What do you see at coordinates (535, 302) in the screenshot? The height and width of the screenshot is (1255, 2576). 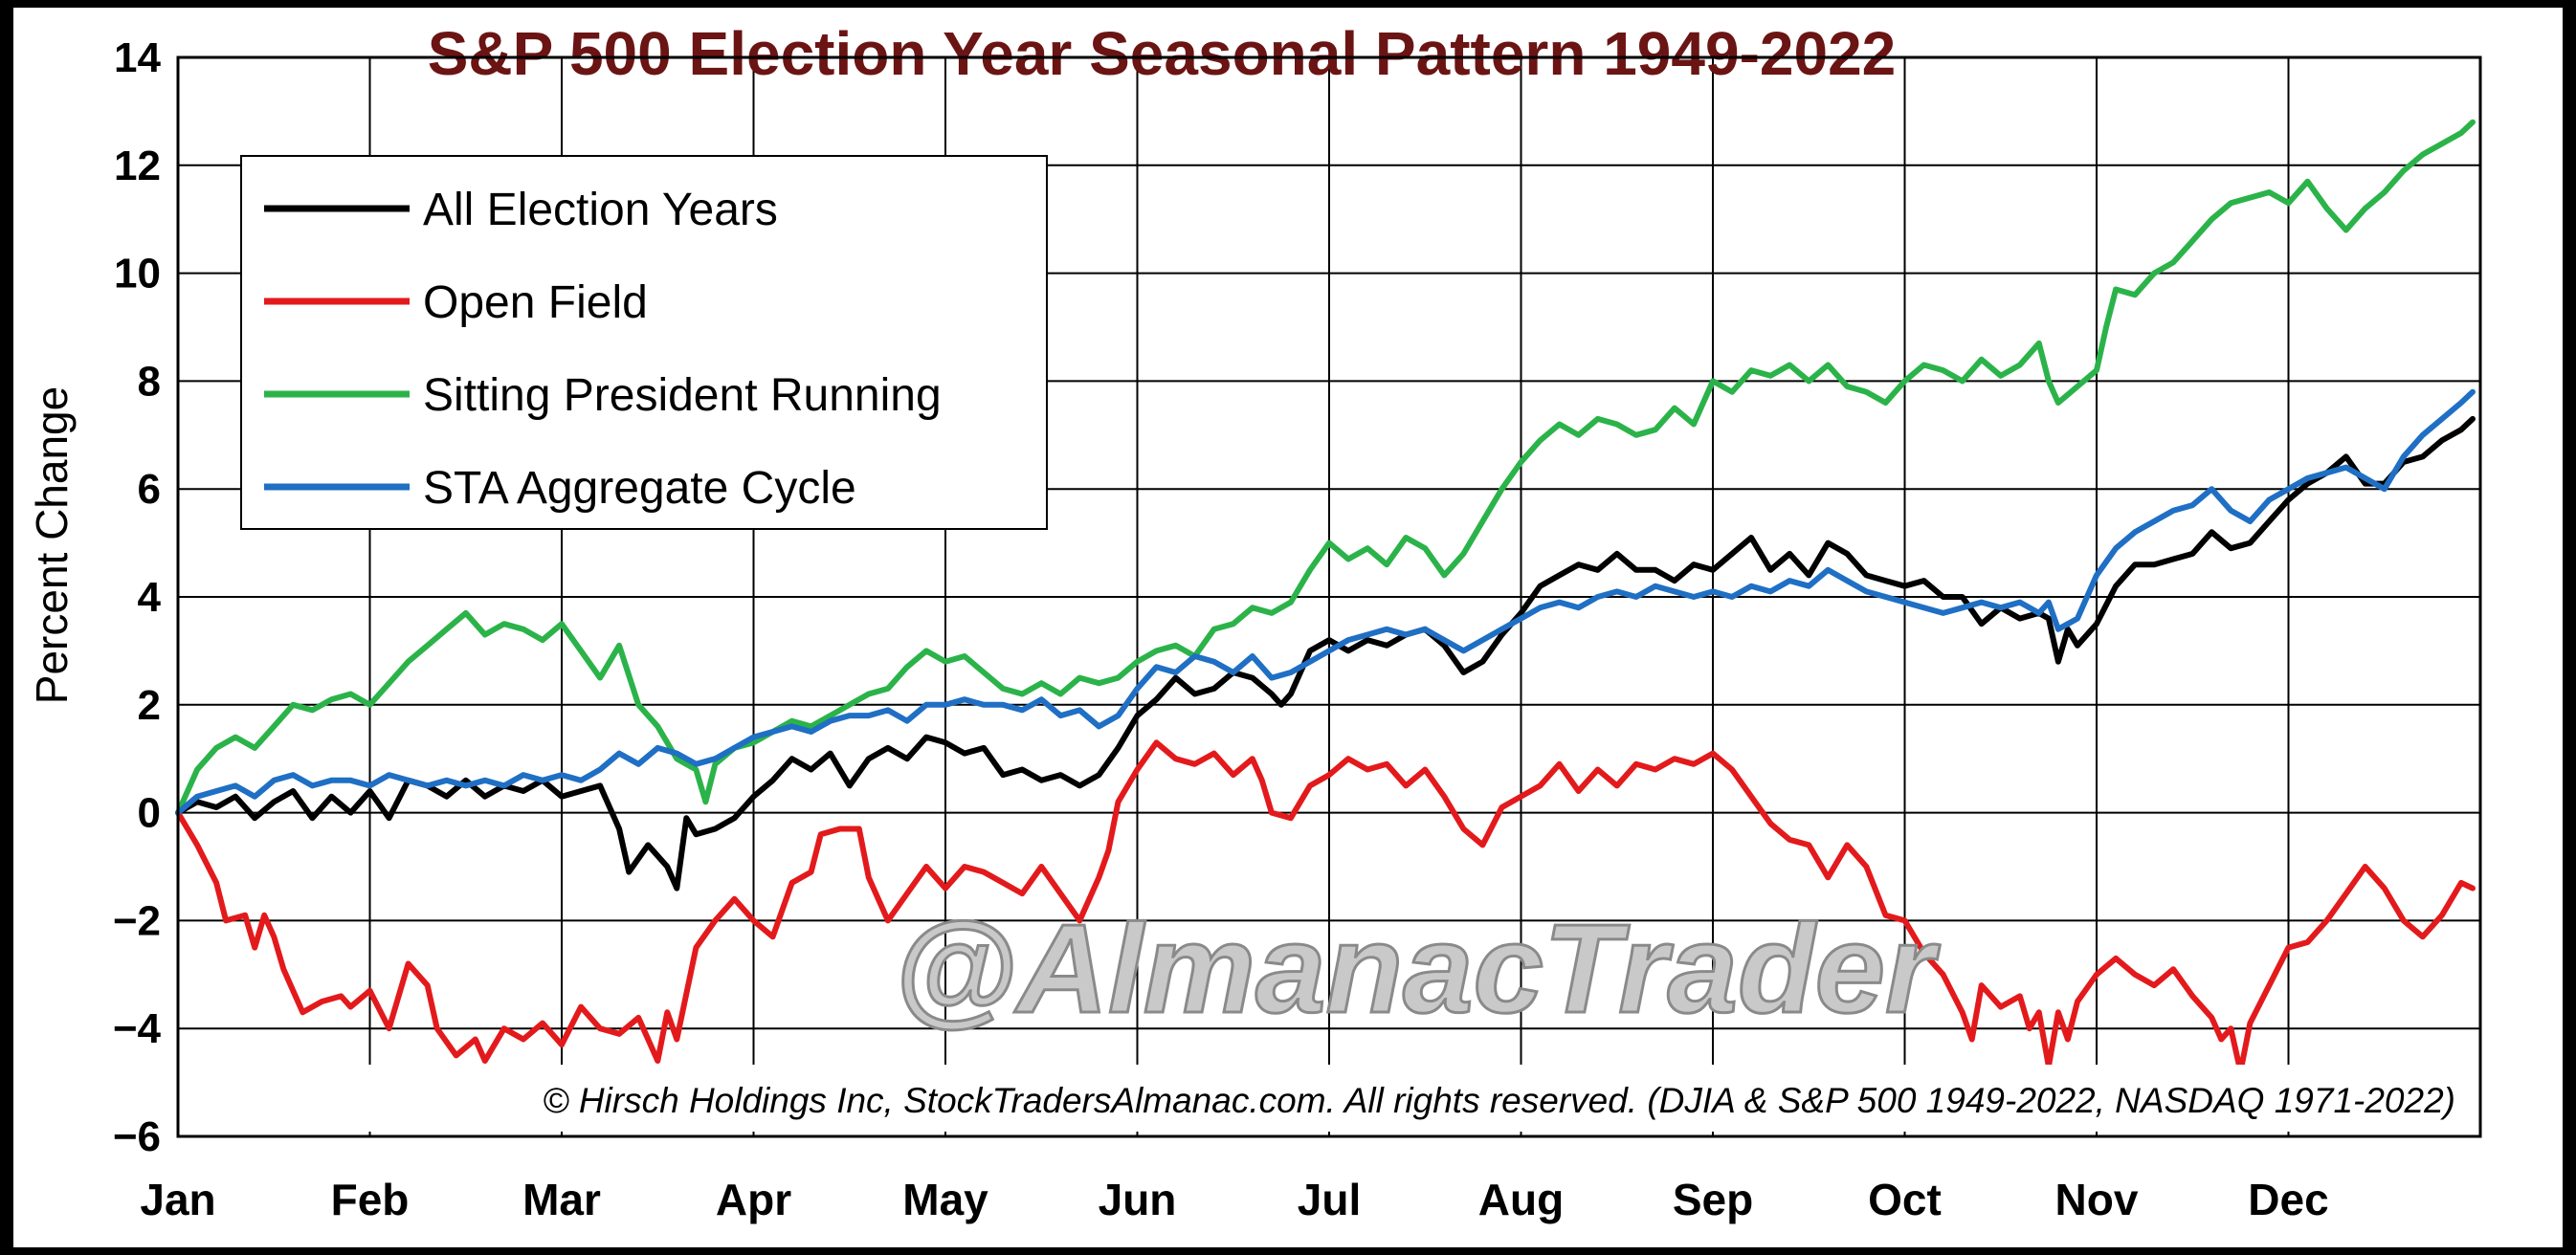 I see `legend-label: Open Field` at bounding box center [535, 302].